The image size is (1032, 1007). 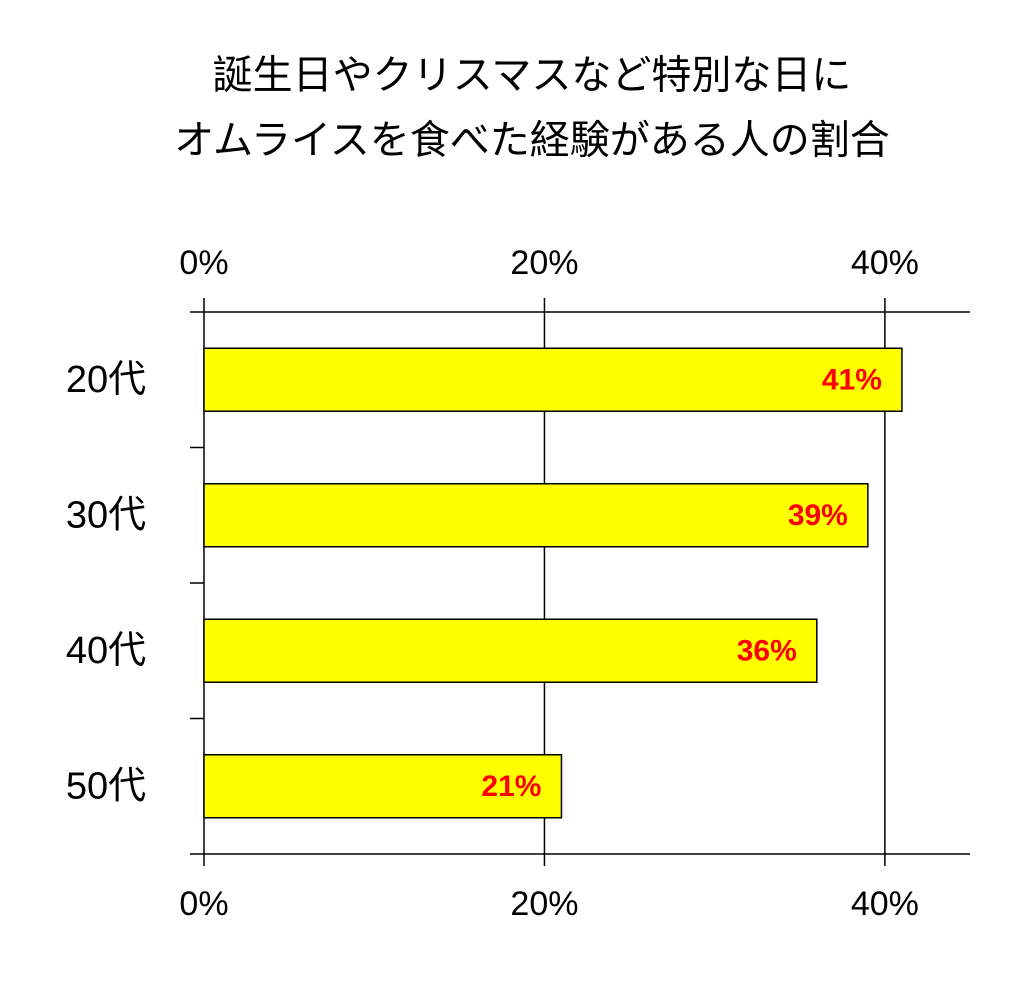 What do you see at coordinates (106, 651) in the screenshot?
I see `y-tick-label: 40代` at bounding box center [106, 651].